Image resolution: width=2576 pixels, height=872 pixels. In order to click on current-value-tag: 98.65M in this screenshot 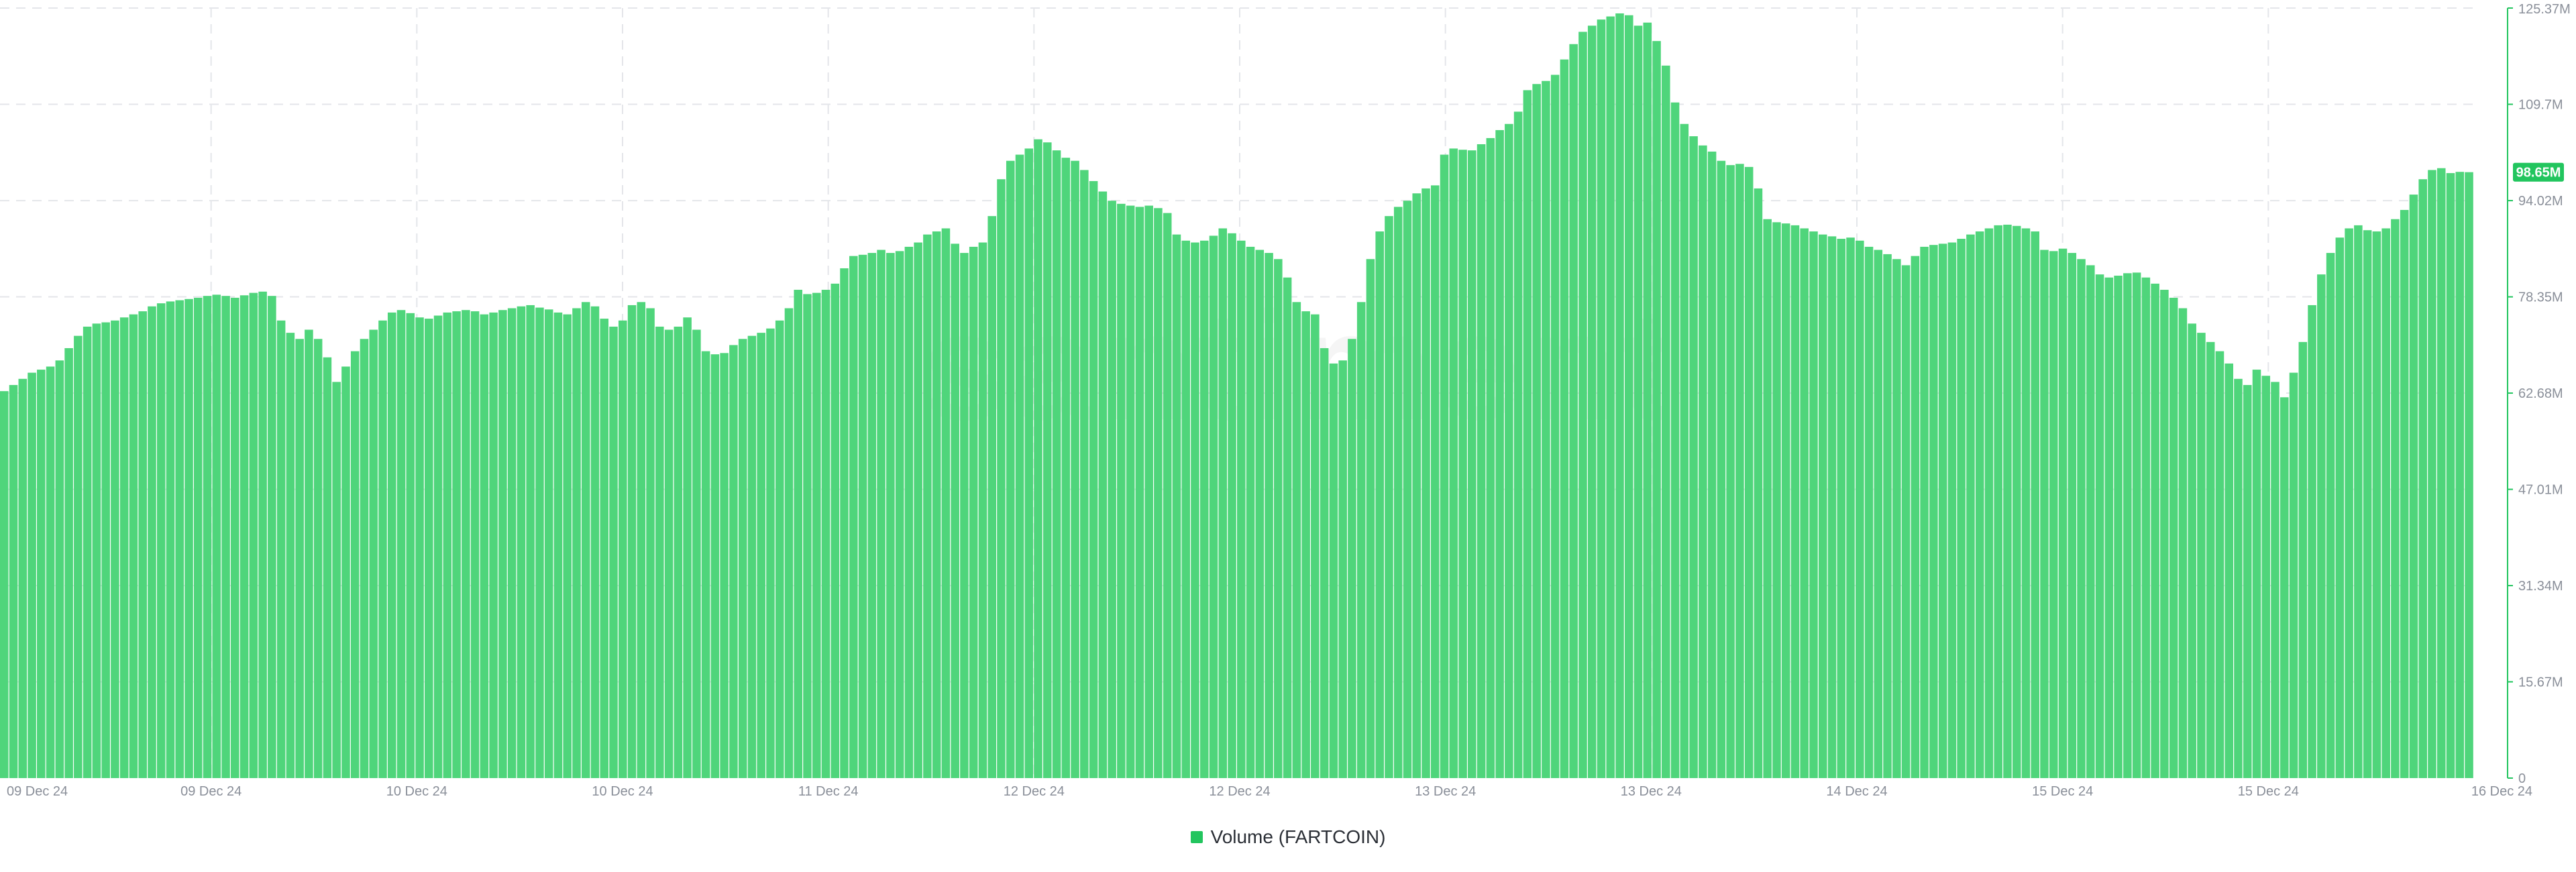, I will do `click(2538, 172)`.